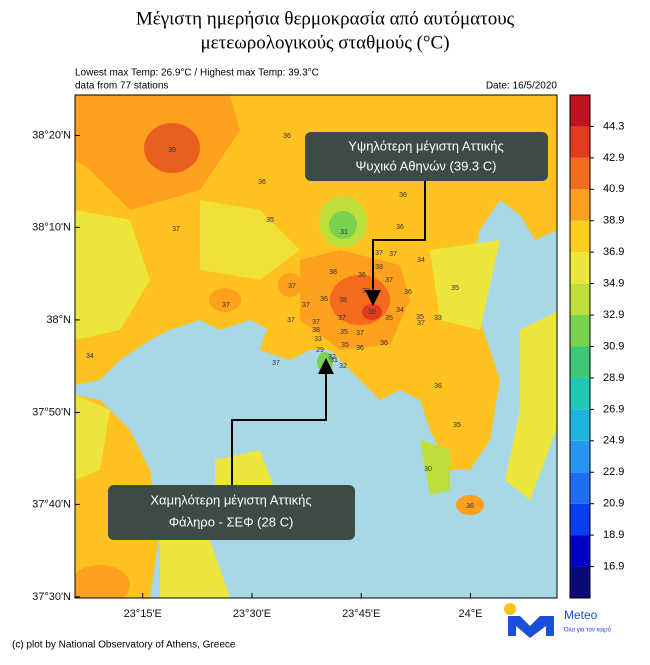 This screenshot has height=665, width=650. Describe the element at coordinates (121, 86) in the screenshot. I see `stations-note: data from 77 stations` at that location.